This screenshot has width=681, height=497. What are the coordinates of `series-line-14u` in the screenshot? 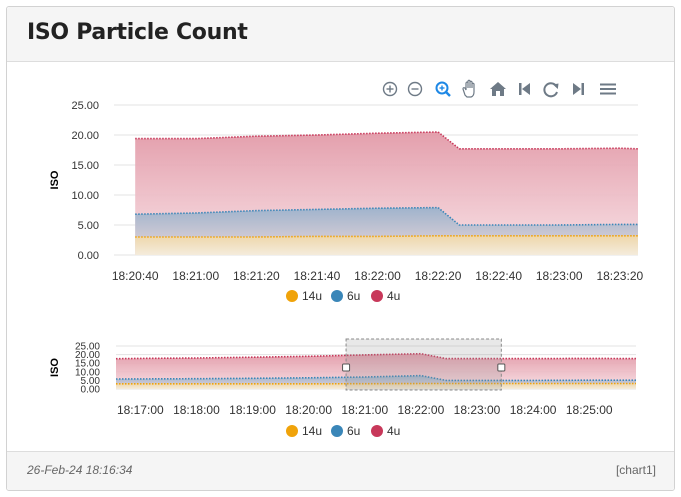 It's located at (386, 236).